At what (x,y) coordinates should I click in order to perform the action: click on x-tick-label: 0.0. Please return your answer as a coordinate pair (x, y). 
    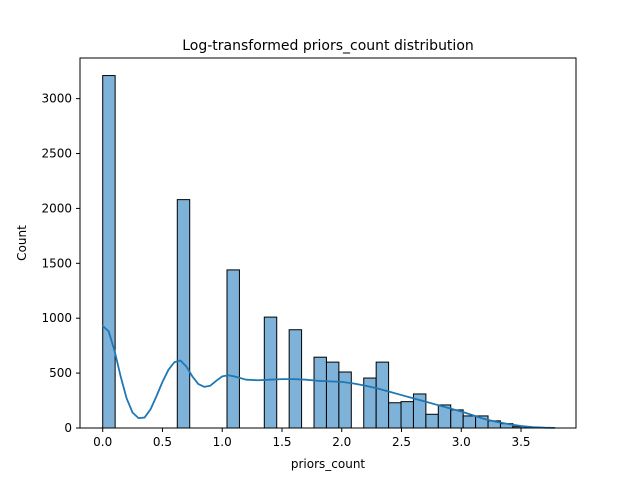
    Looking at the image, I should click on (102, 442).